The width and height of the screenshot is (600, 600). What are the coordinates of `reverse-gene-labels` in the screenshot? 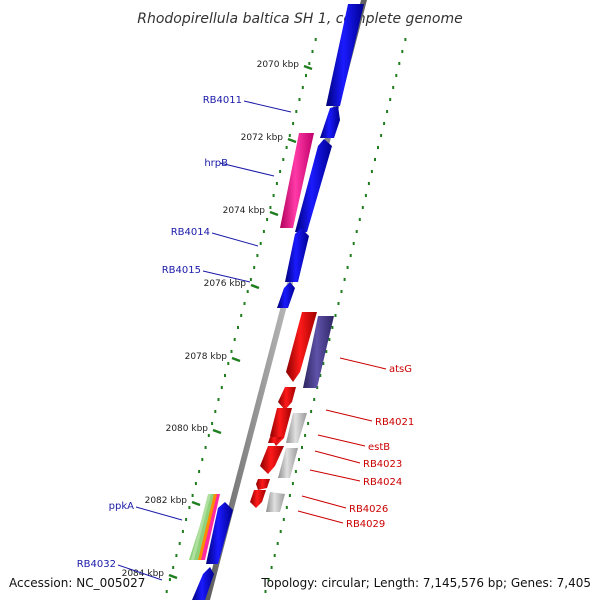 It's located at (342, 440).